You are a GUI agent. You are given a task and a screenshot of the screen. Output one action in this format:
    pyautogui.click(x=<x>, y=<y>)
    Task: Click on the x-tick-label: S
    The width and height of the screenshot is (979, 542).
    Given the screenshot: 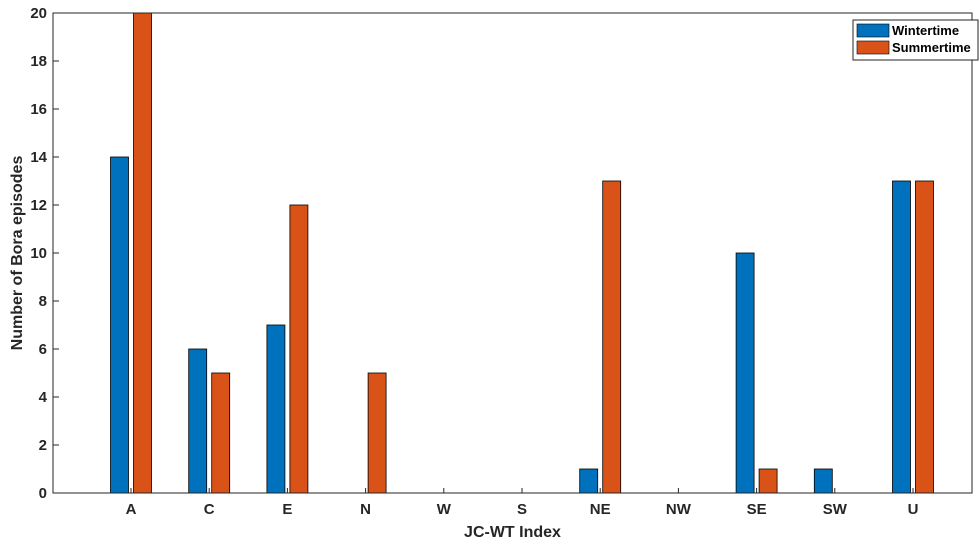 What is the action you would take?
    pyautogui.click(x=522, y=509)
    